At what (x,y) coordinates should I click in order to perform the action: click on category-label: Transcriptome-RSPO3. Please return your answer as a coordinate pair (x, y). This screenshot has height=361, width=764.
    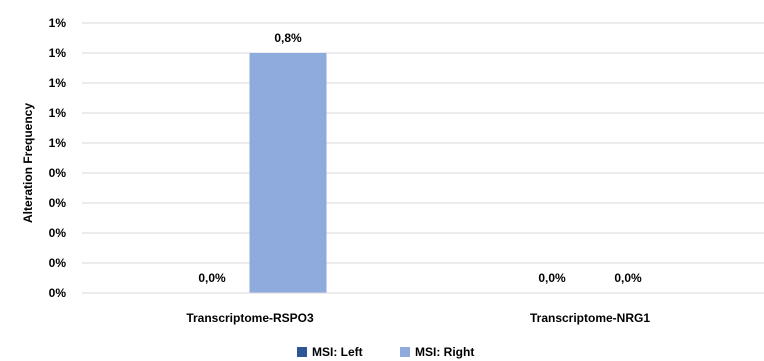
    Looking at the image, I should click on (250, 318).